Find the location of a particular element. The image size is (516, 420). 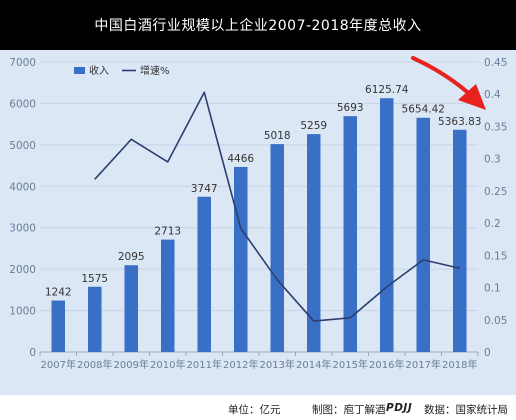

bar-data-label: 3747 is located at coordinates (204, 189).